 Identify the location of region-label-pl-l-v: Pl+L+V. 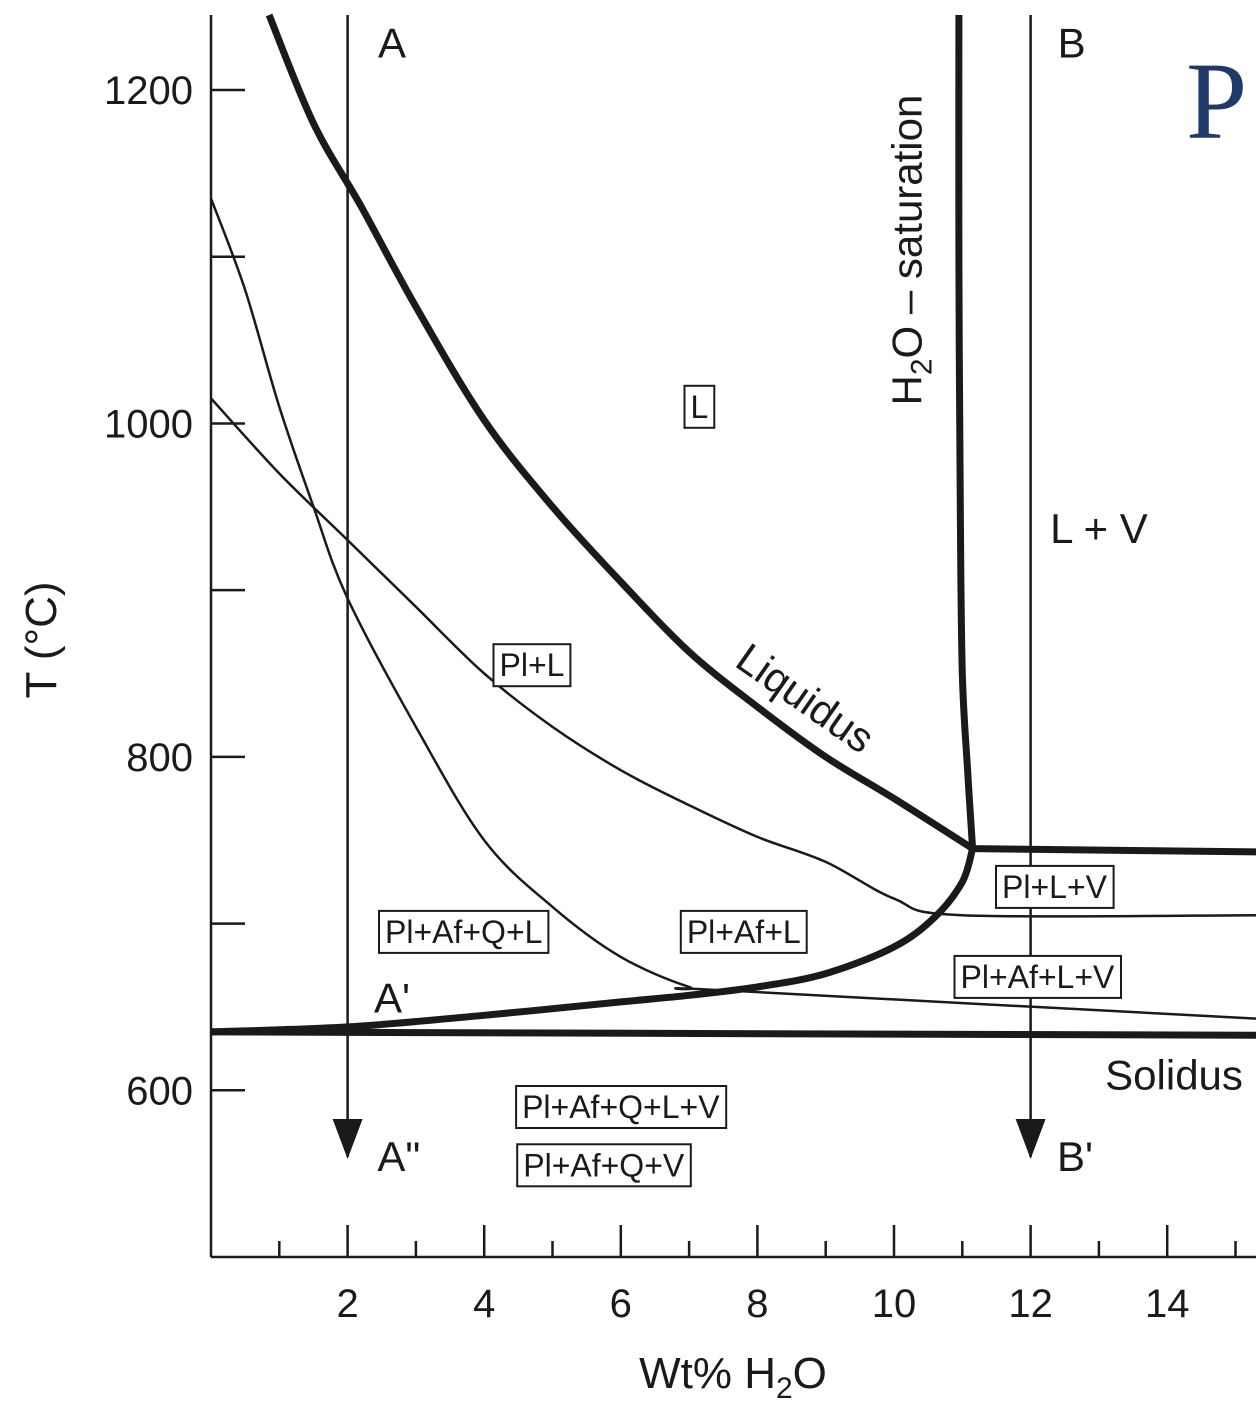
(1055, 886).